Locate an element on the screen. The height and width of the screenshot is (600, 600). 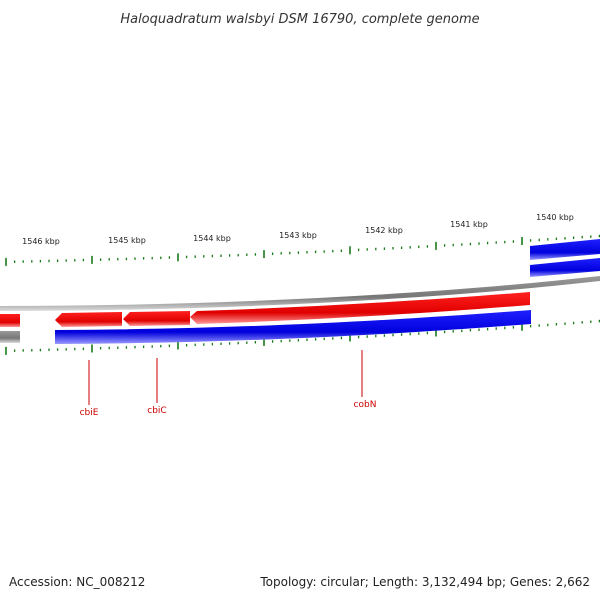
gene-band-left-gray is located at coordinates (10, 337).